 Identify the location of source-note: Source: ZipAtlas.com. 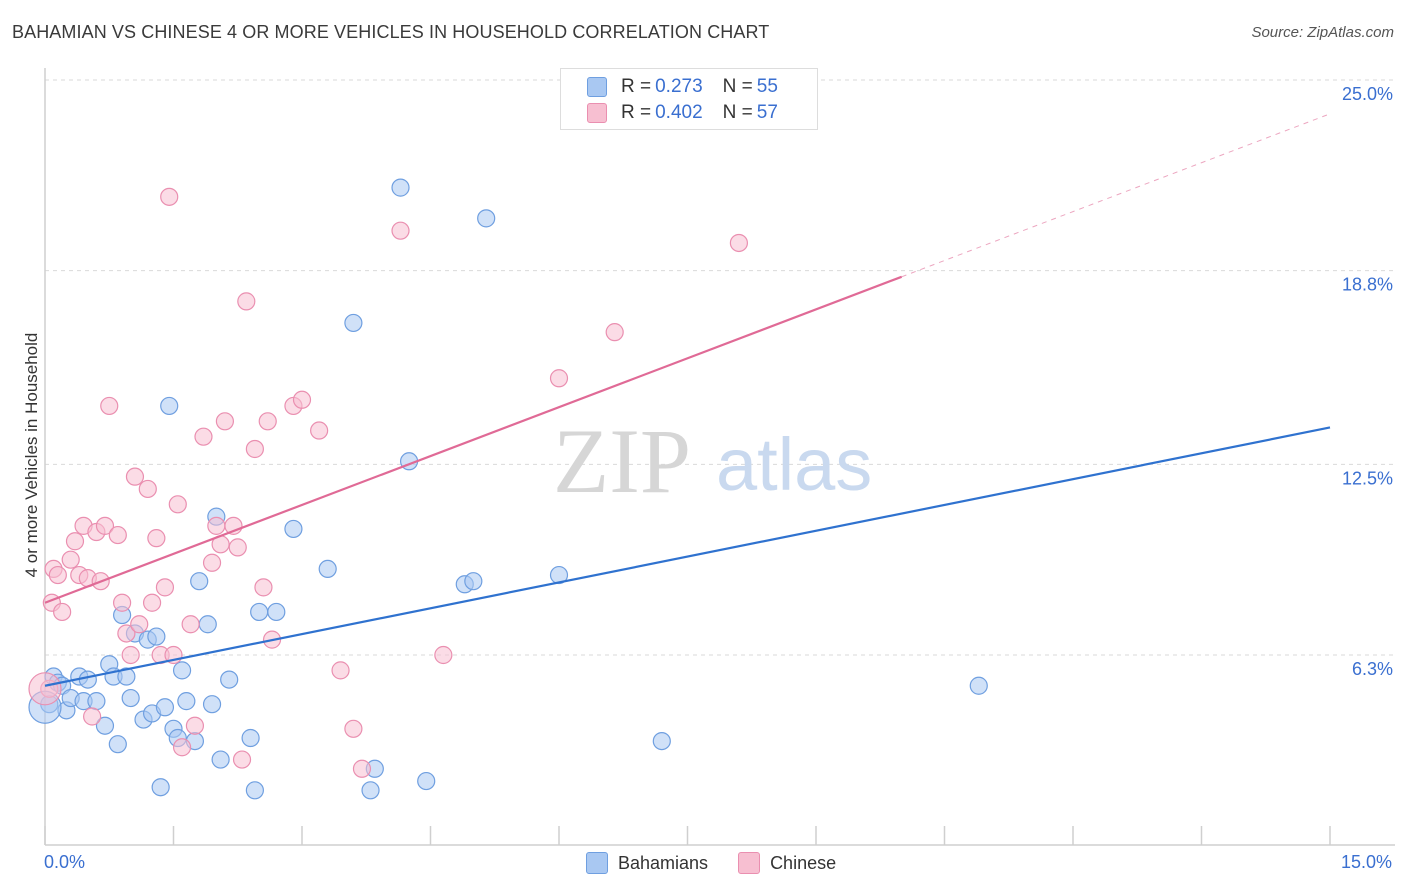
(1322, 32).